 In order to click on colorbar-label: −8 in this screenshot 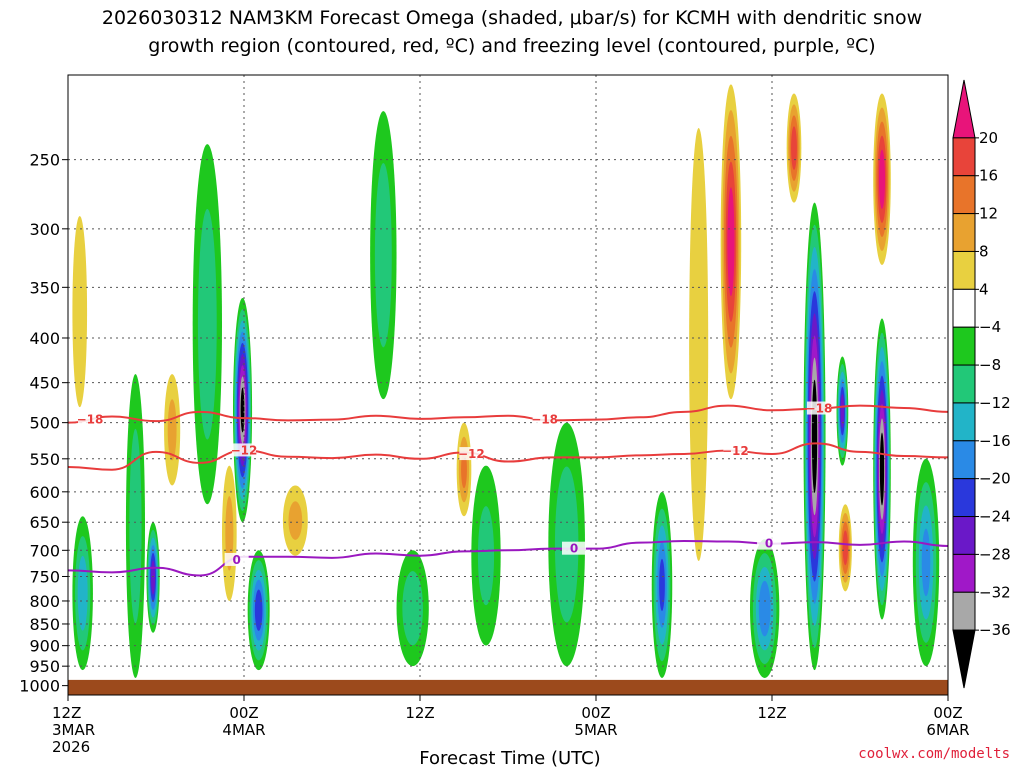, I will do `click(990, 365)`.